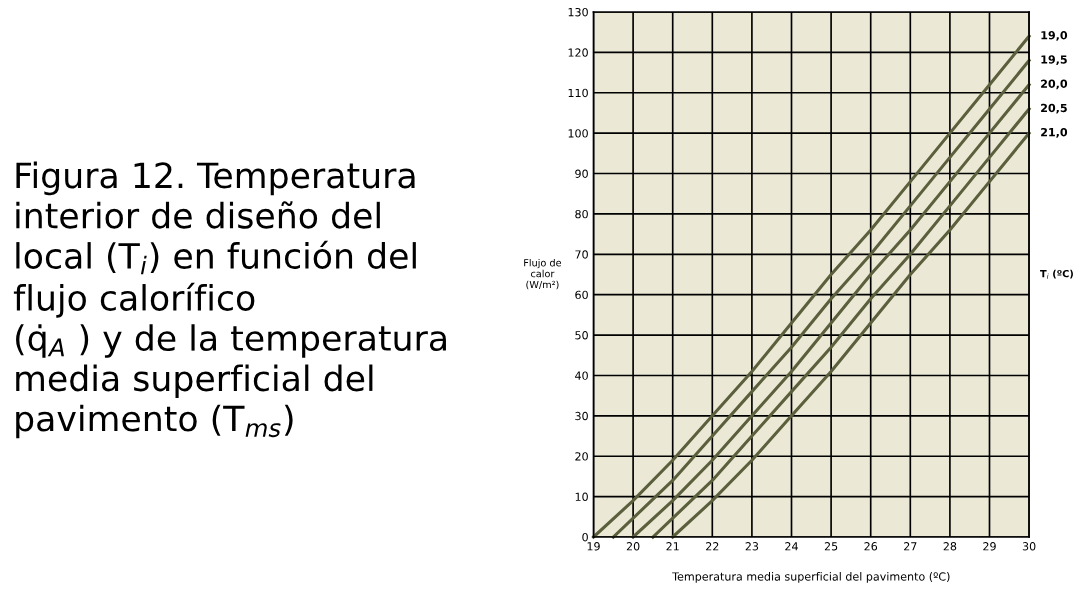 The height and width of the screenshot is (600, 1089). Describe the element at coordinates (950, 546) in the screenshot. I see `x-tick-label: 28` at that location.